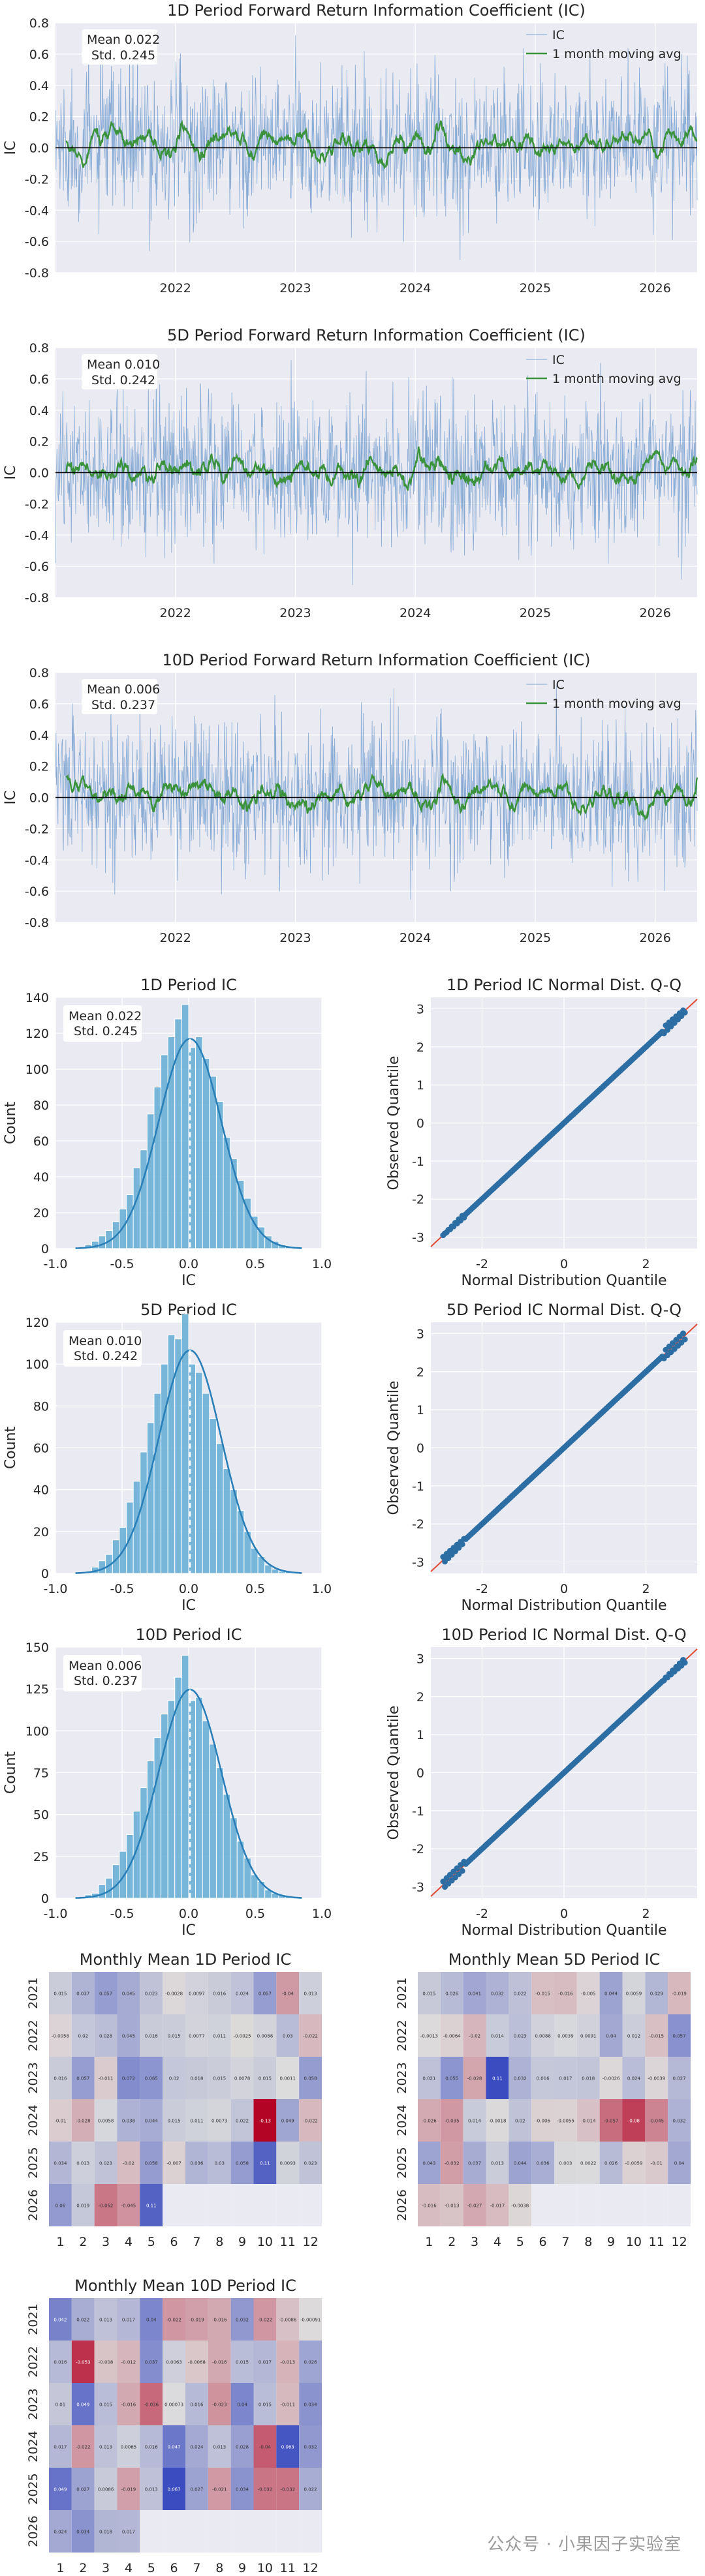 This screenshot has width=705, height=2576. What do you see at coordinates (265, 2321) in the screenshot?
I see `heatmap-cell-label: -0.022` at bounding box center [265, 2321].